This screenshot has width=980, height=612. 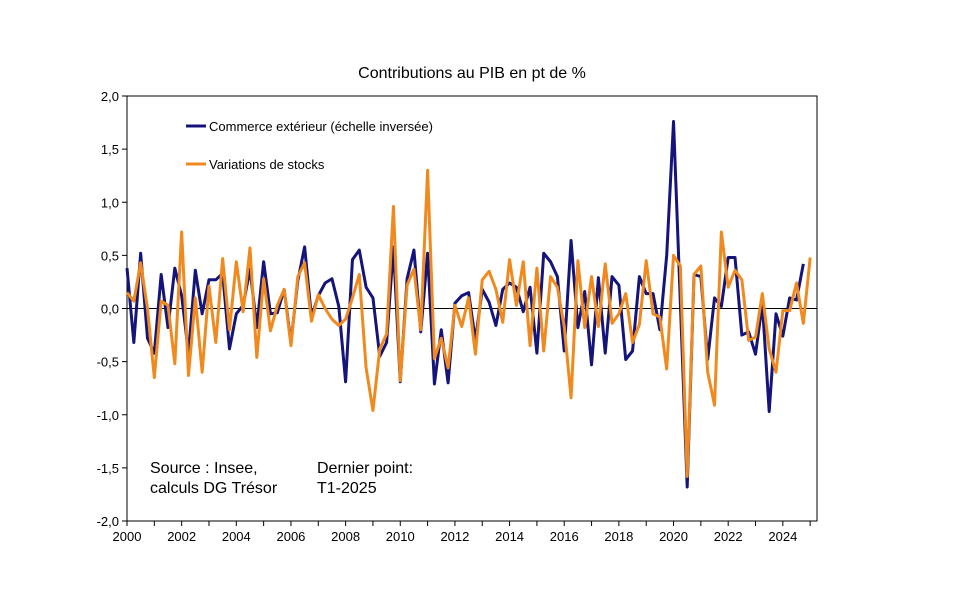 I want to click on source-note-line-2: calculs DG Trésor, so click(x=214, y=488).